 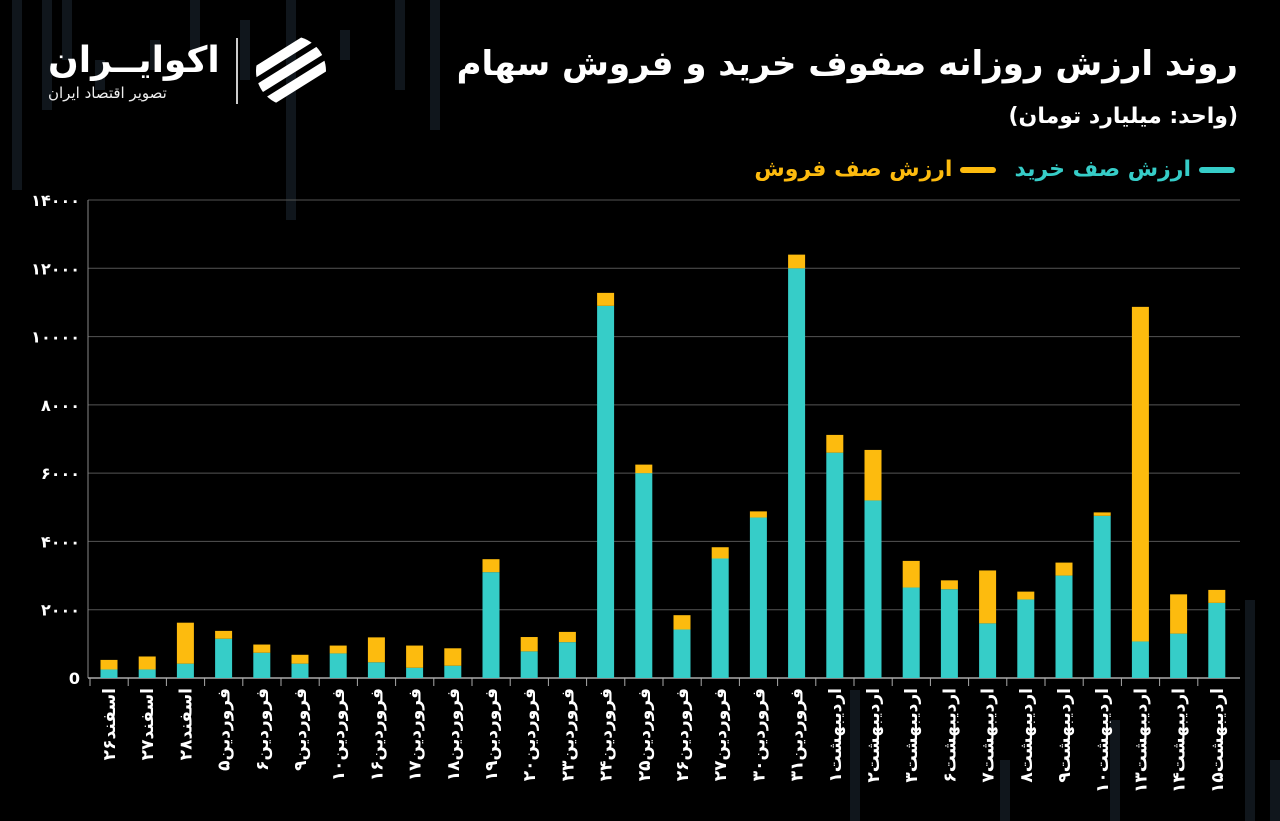 What do you see at coordinates (683, 734) in the screenshot?
I see `x-tick-label: فروردین۲۶` at bounding box center [683, 734].